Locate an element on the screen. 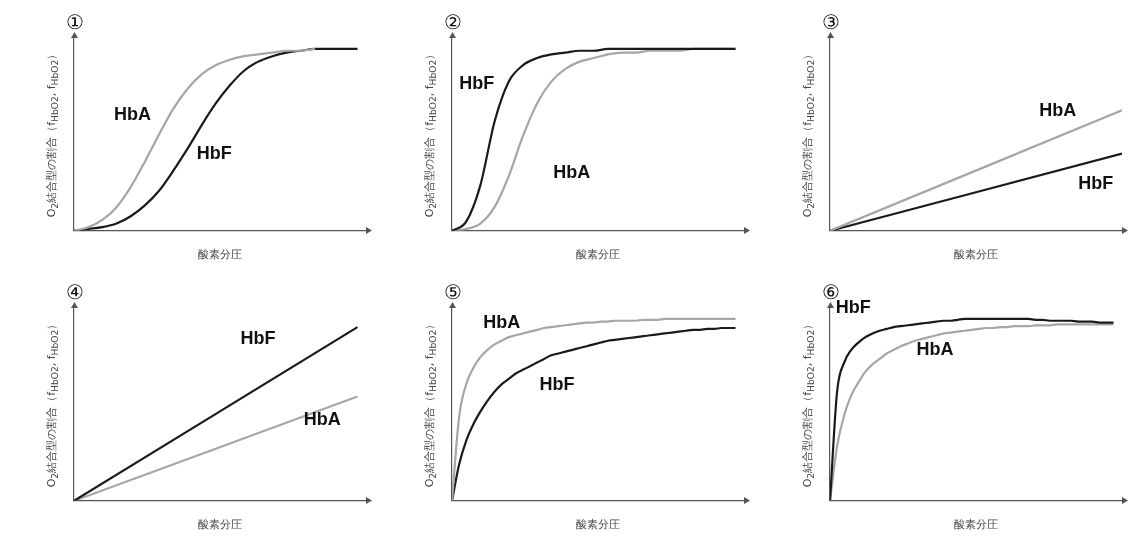 This screenshot has width=1136, height=540. chart-title: ③ is located at coordinates (831, 22).